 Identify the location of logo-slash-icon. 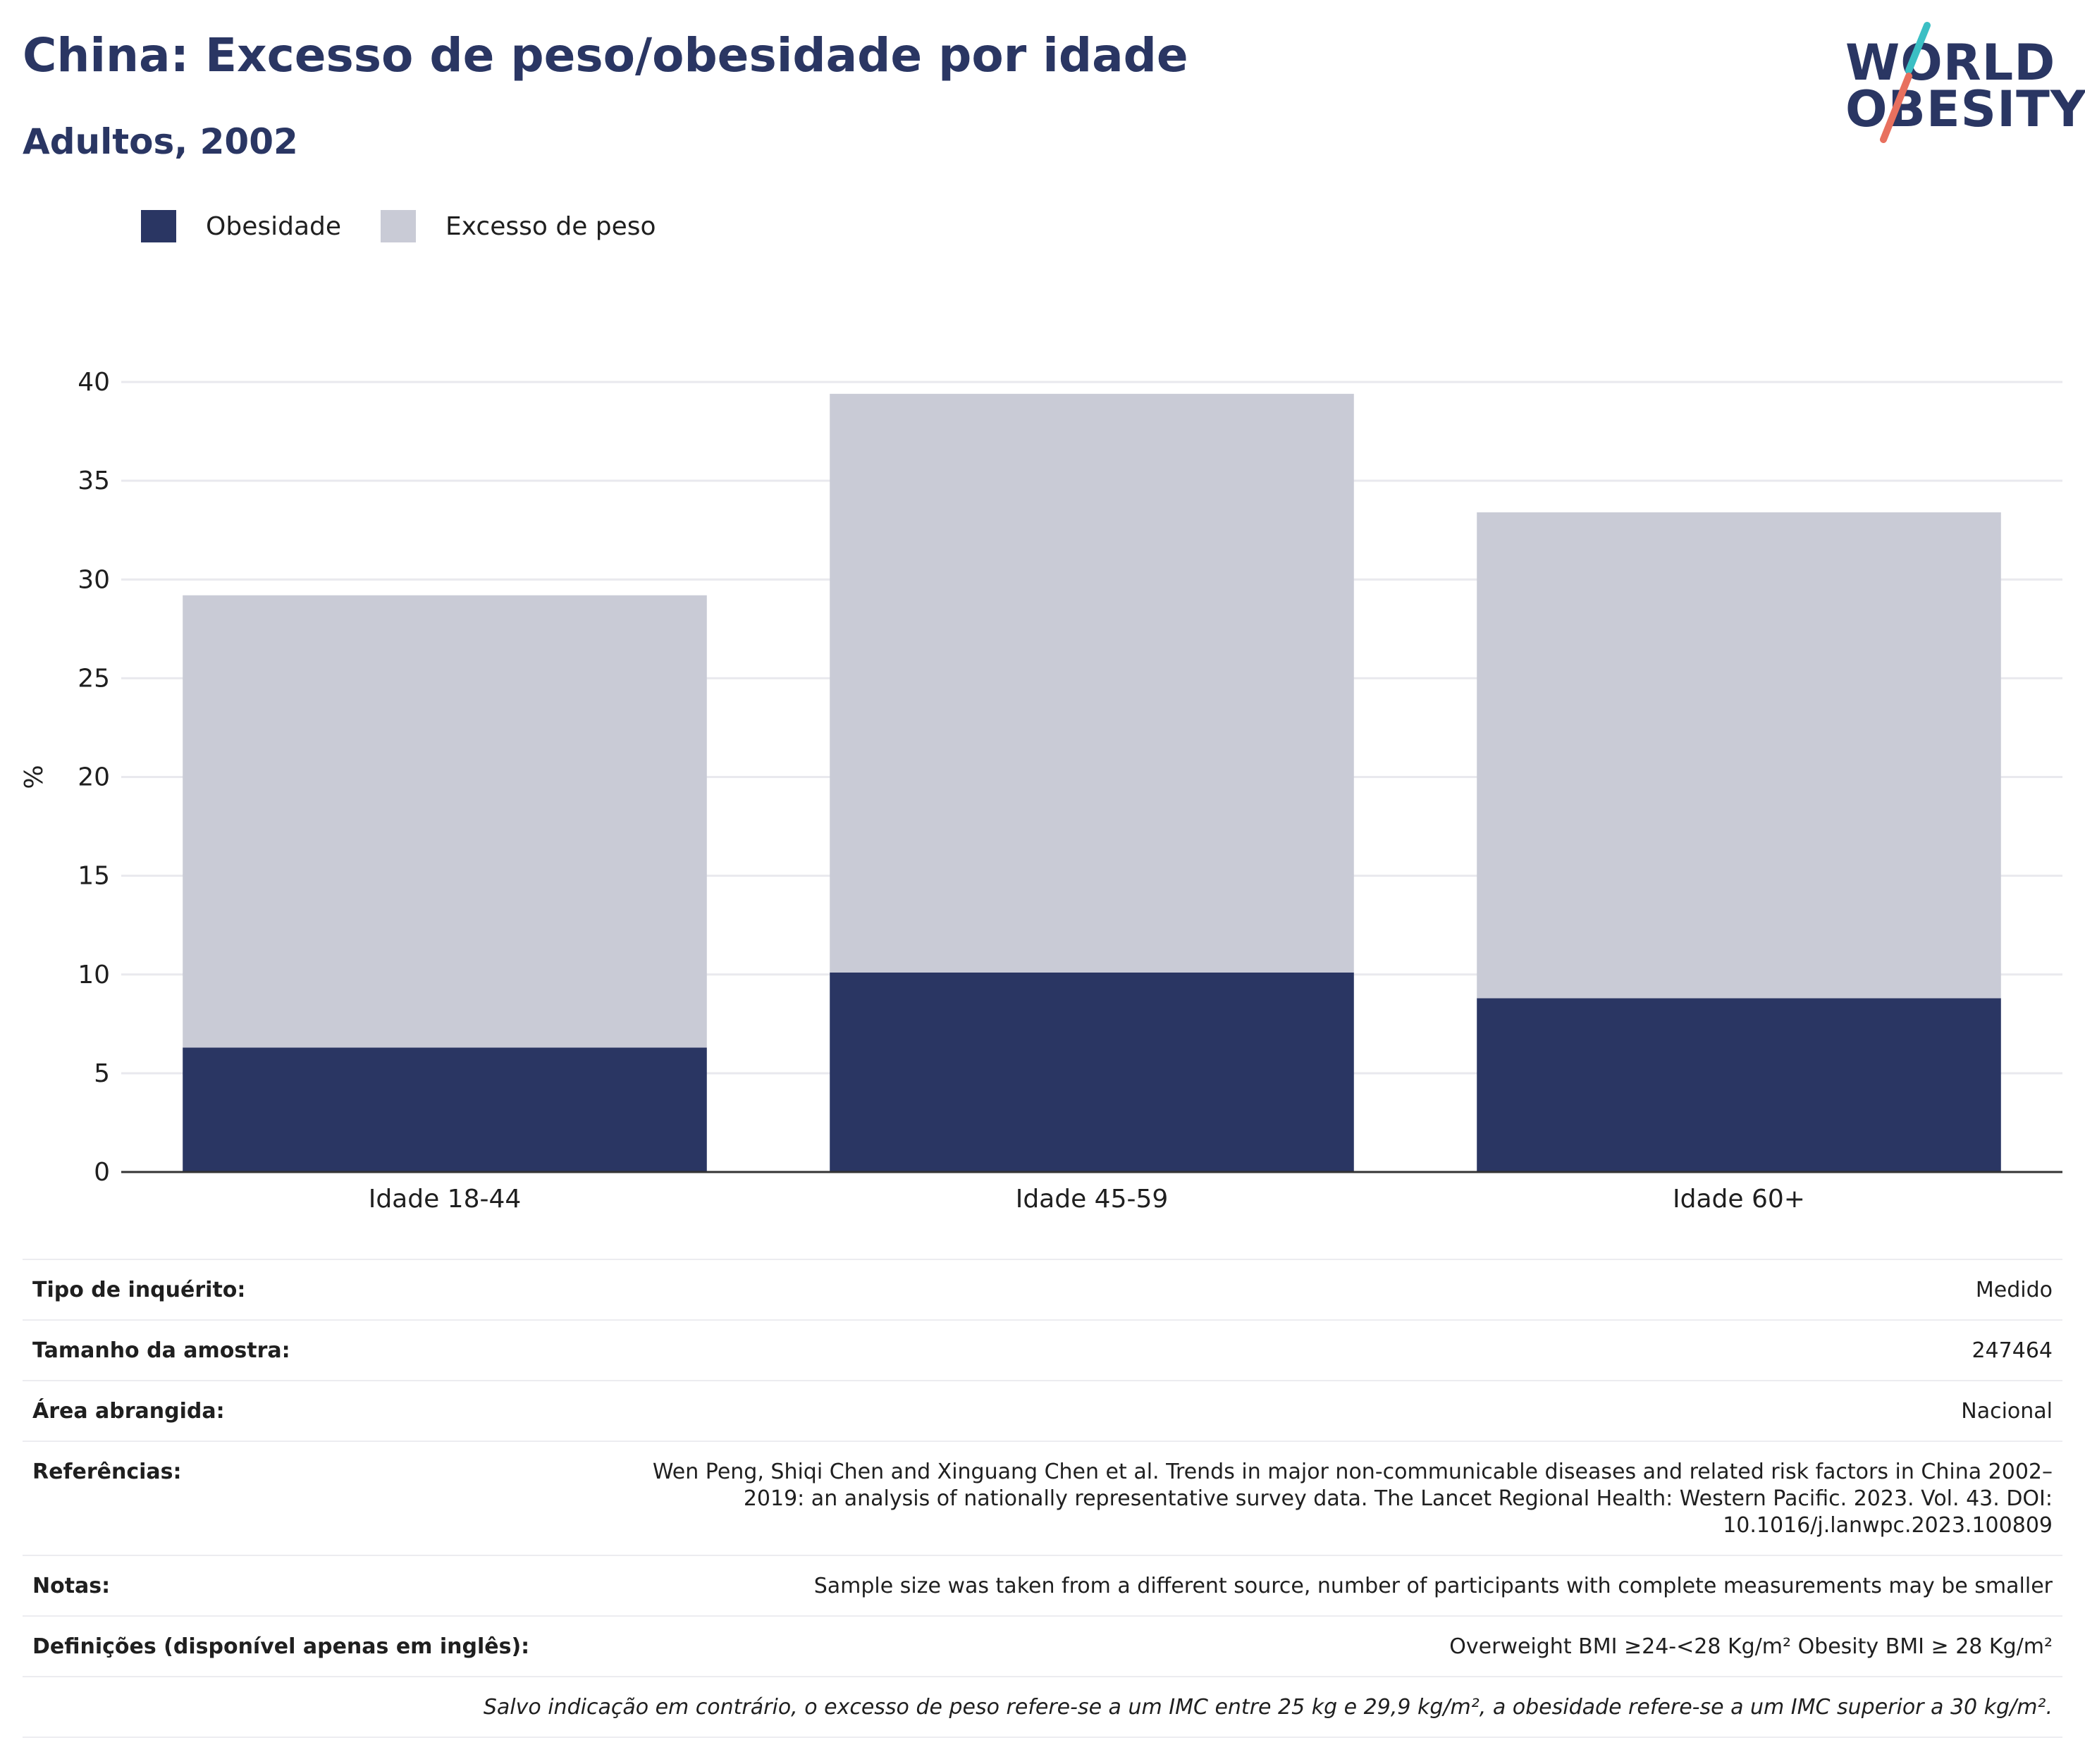
(1906, 82).